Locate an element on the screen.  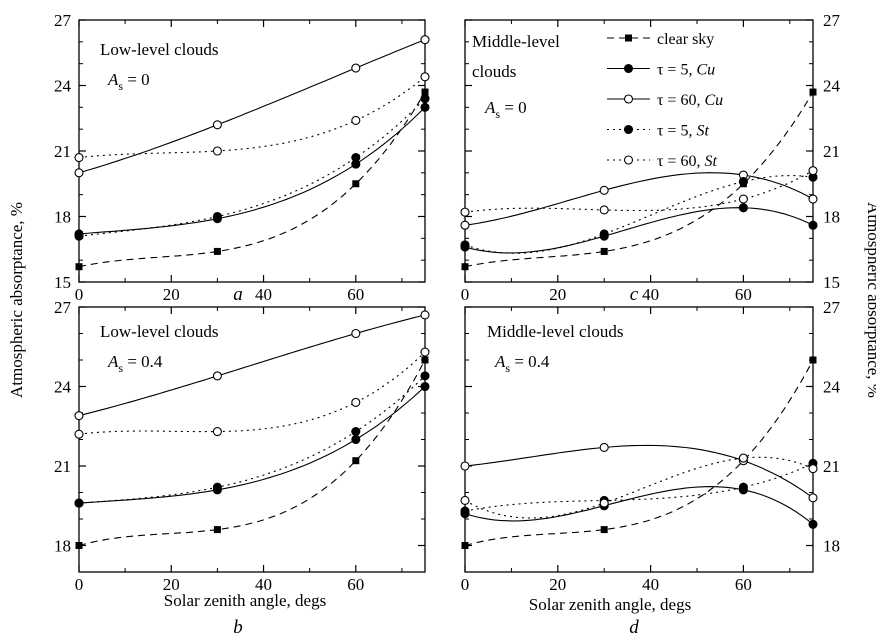
legend-label: τ = 60, St is located at coordinates (687, 161).